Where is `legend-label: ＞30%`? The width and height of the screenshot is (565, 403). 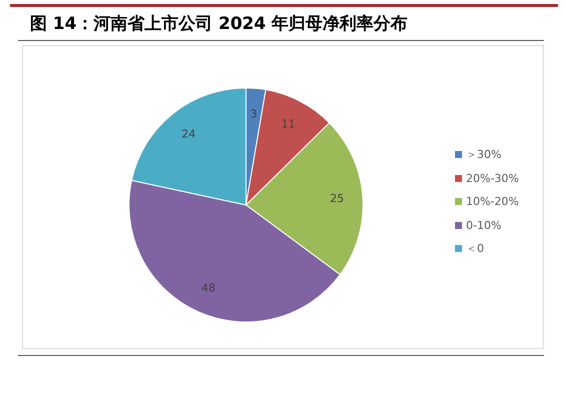 legend-label: ＞30% is located at coordinates (484, 154).